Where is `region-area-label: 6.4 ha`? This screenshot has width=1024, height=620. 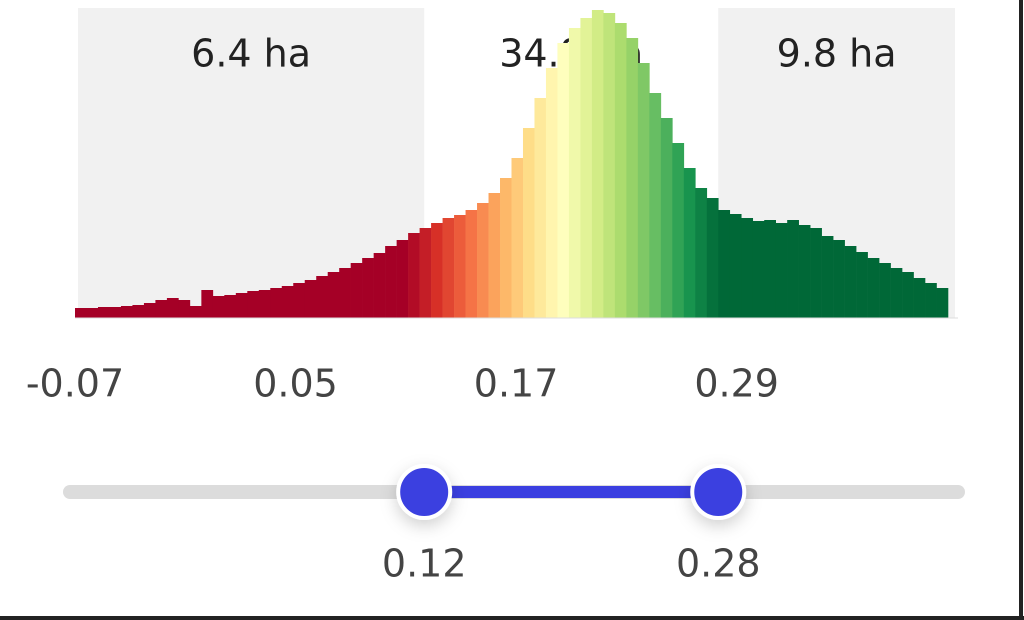
region-area-label: 6.4 ha is located at coordinates (251, 54).